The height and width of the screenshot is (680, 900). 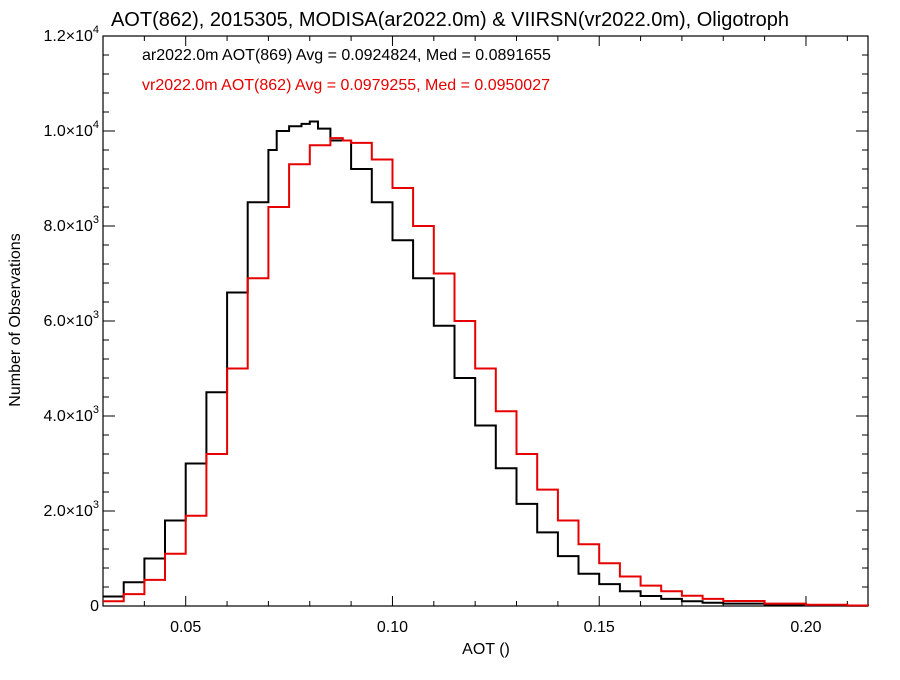 What do you see at coordinates (67, 36) in the screenshot?
I see `y-tick-mantissa: 1.2×10` at bounding box center [67, 36].